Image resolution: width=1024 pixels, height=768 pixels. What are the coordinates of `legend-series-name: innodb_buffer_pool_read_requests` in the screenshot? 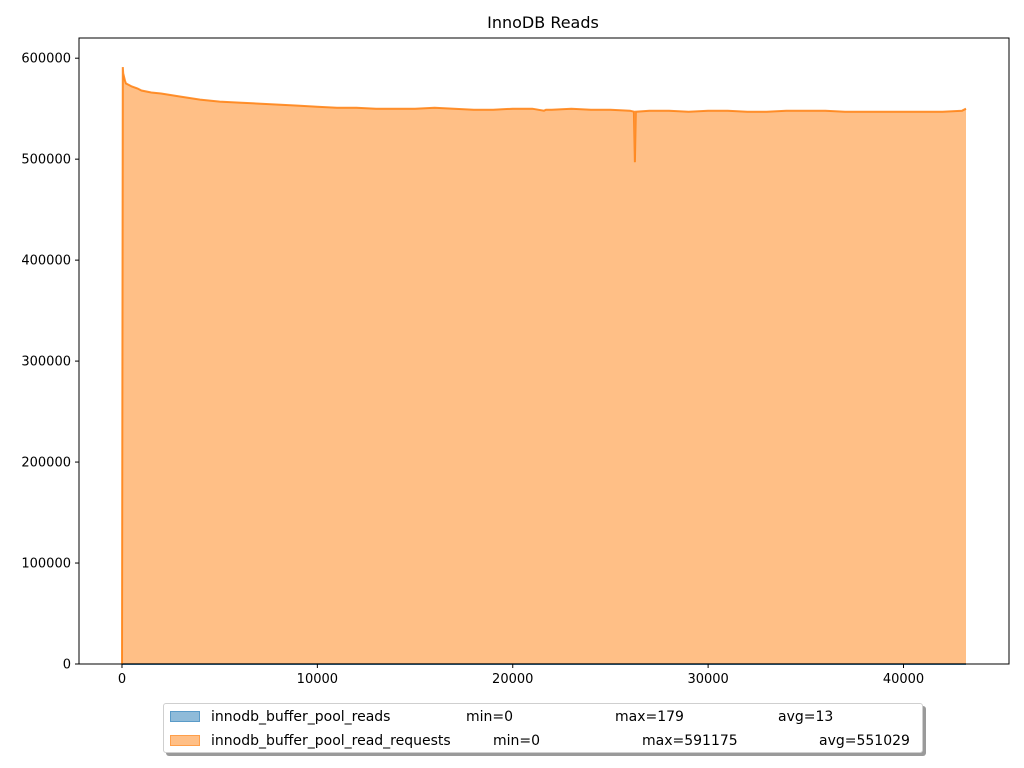 It's located at (331, 741).